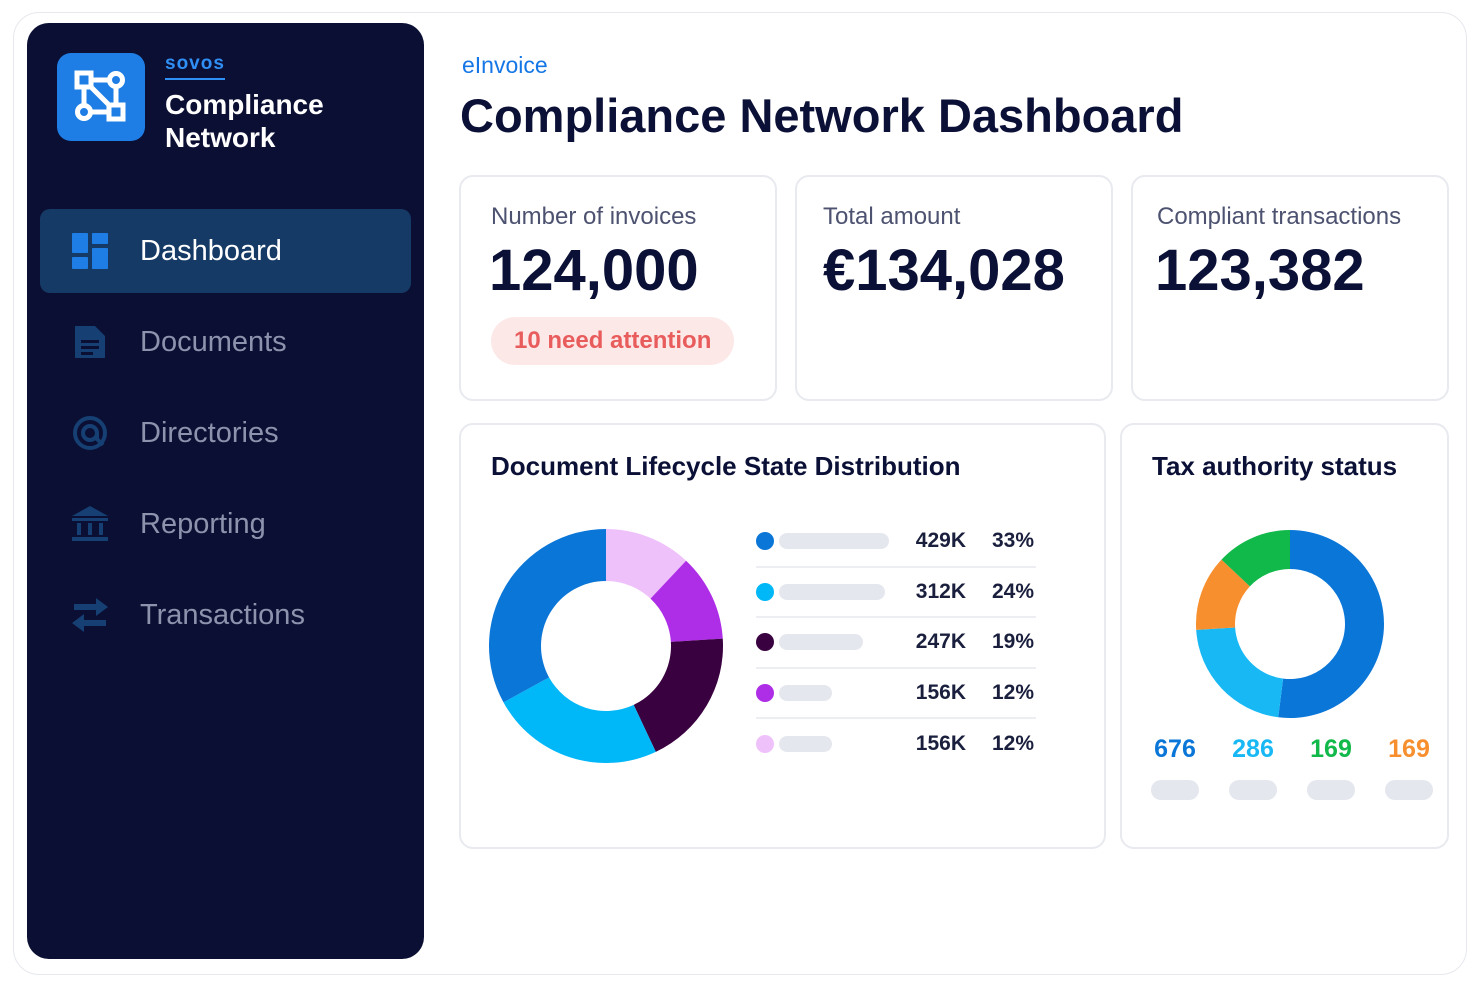 This screenshot has width=1480, height=987. Describe the element at coordinates (90, 524) in the screenshot. I see `bank-building-icon` at that location.